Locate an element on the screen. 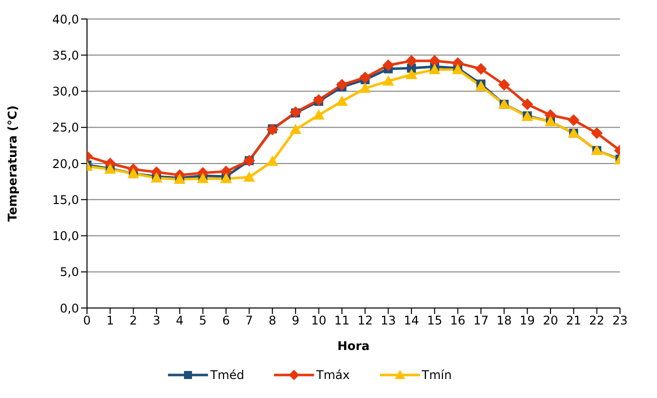 This screenshot has width=657, height=398. x-tick-label: 0 is located at coordinates (87, 321).